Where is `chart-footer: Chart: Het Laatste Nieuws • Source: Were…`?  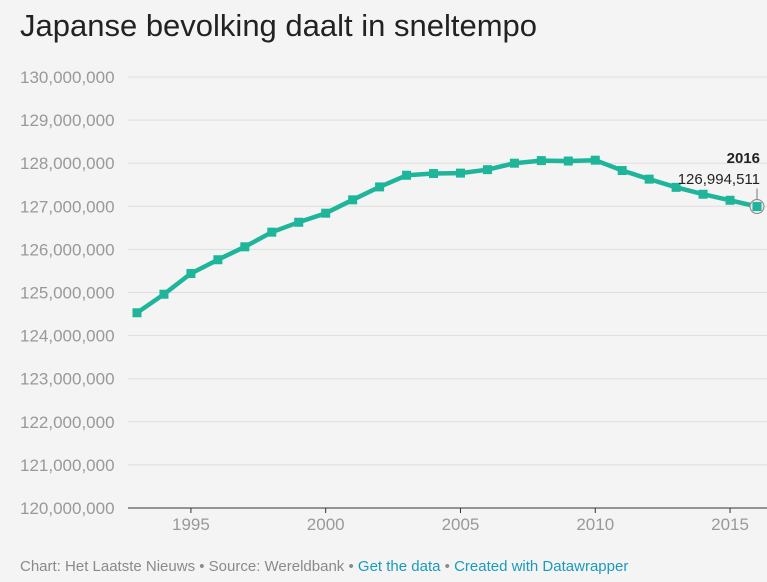
chart-footer: Chart: Het Laatste Nieuws • Source: Were… is located at coordinates (324, 566).